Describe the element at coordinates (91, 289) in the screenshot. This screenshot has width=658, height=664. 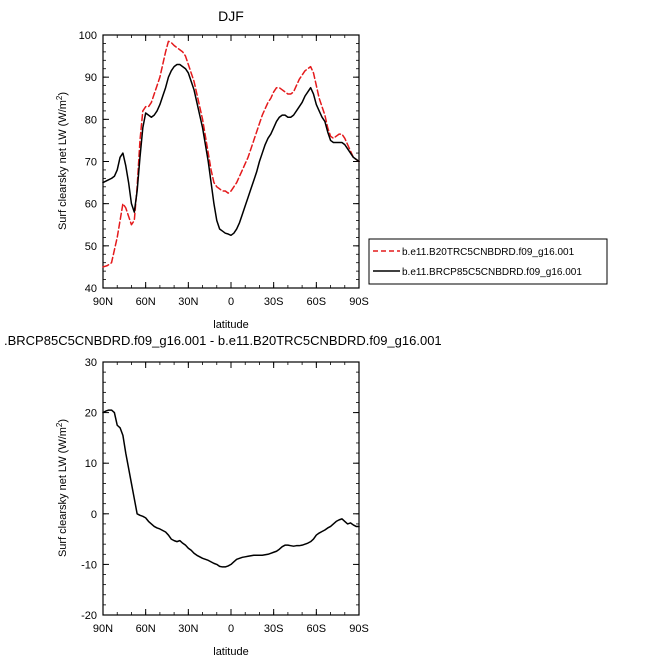
I see `panel-top-ytick-label: 40` at that location.